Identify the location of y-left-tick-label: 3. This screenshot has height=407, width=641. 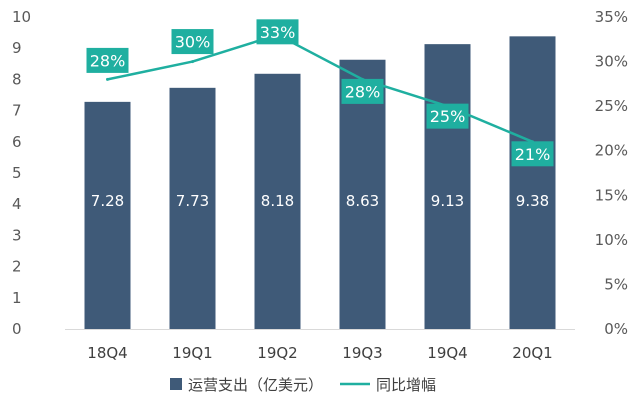
(17, 235).